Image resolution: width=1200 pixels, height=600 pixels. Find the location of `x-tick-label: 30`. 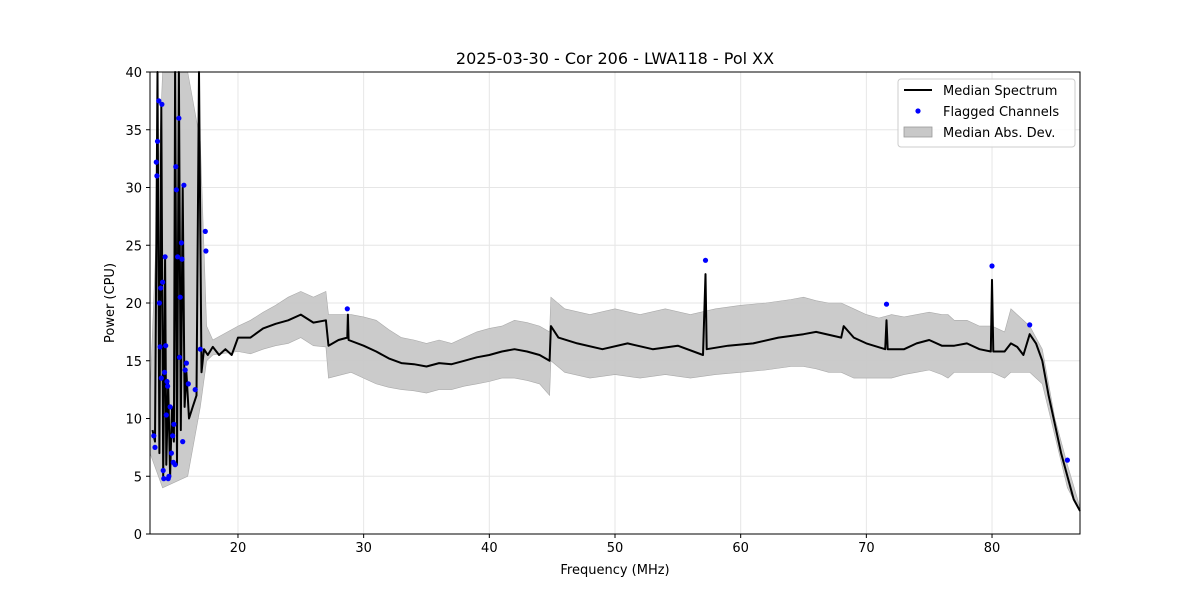

x-tick-label: 30 is located at coordinates (363, 548).